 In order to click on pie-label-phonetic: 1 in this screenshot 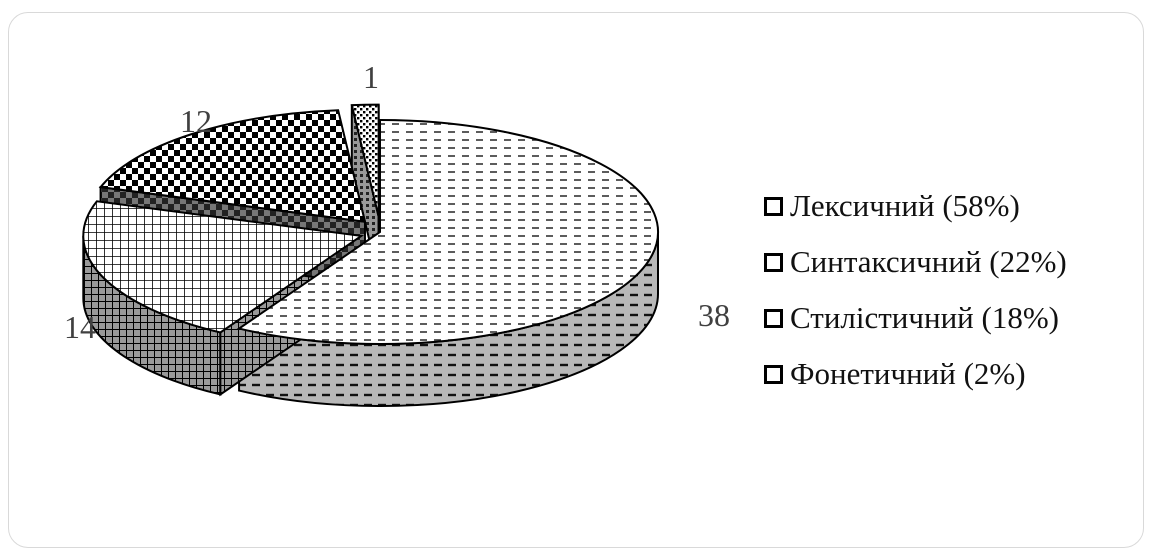, I will do `click(371, 77)`.